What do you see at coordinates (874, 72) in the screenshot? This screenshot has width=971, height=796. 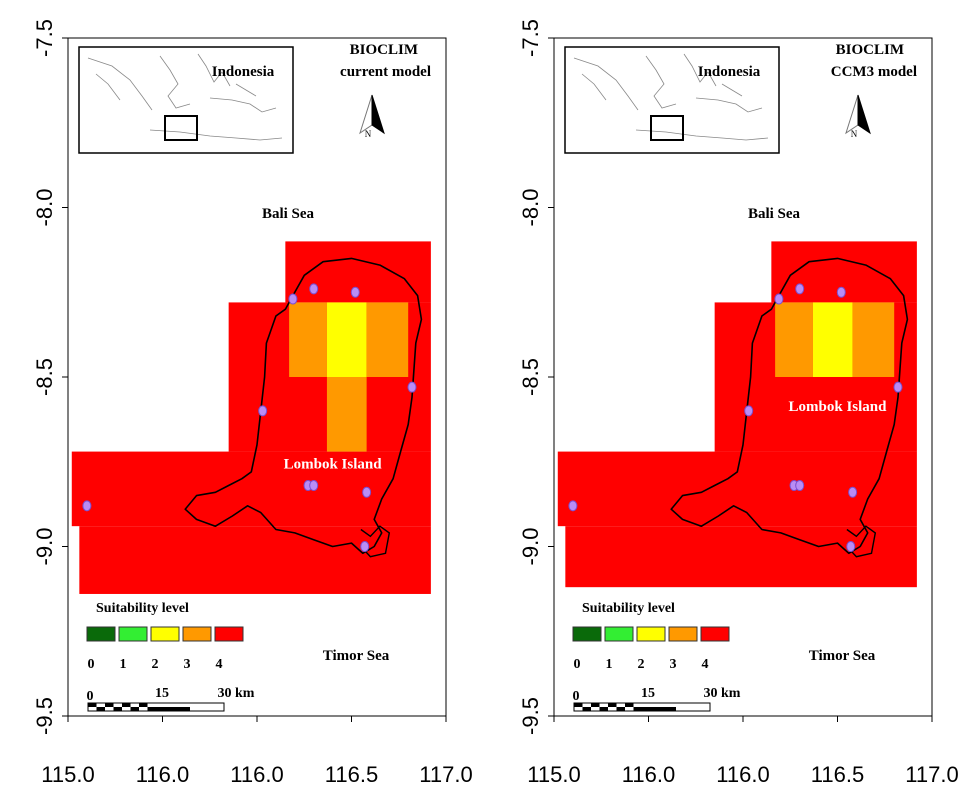 I see `model-title-line2: CCM3 model` at bounding box center [874, 72].